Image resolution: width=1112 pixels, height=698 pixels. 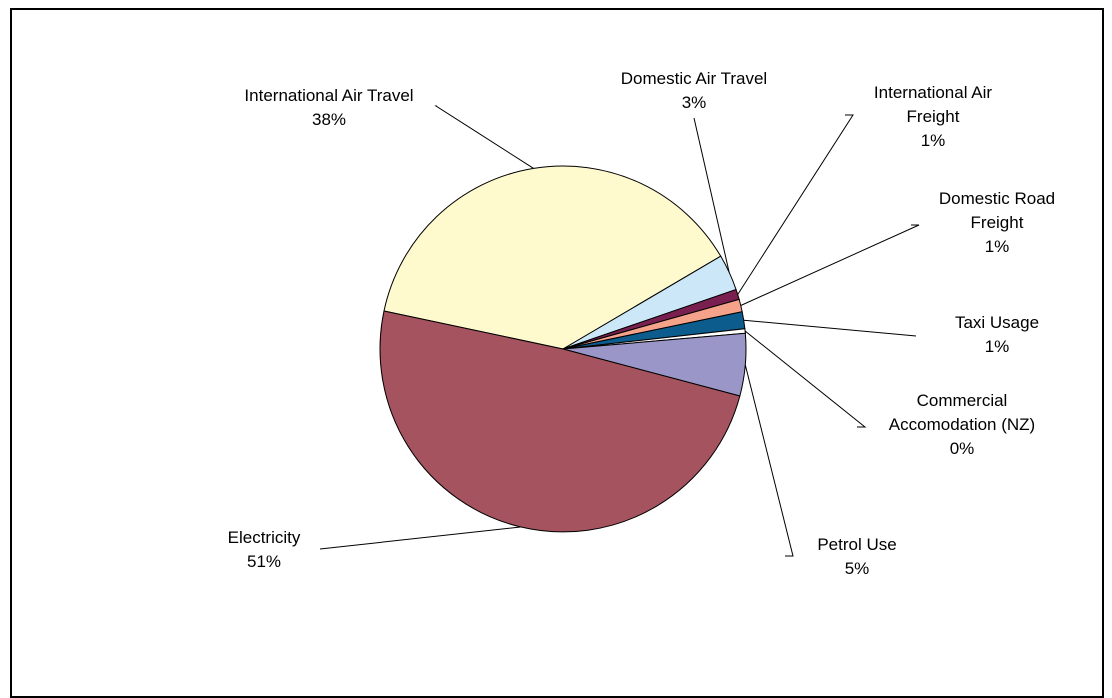 What do you see at coordinates (694, 102) in the screenshot?
I see `slice-percent: 3%` at bounding box center [694, 102].